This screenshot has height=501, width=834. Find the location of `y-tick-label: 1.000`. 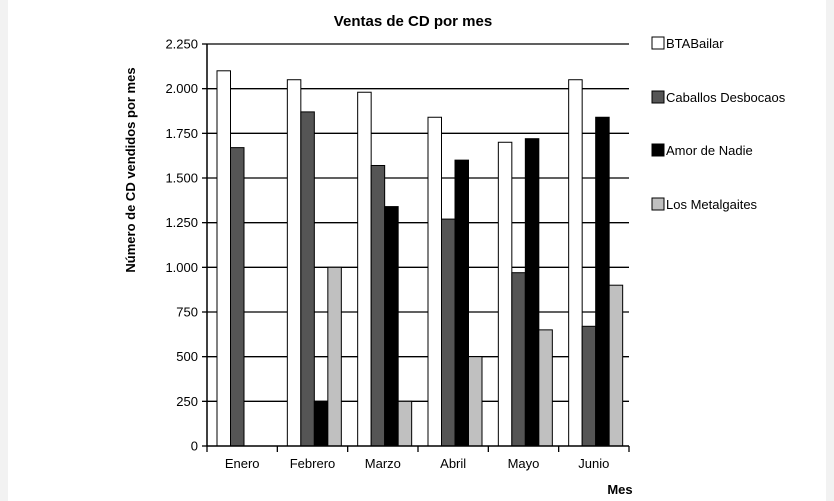

y-tick-label: 1.000 is located at coordinates (181, 267).